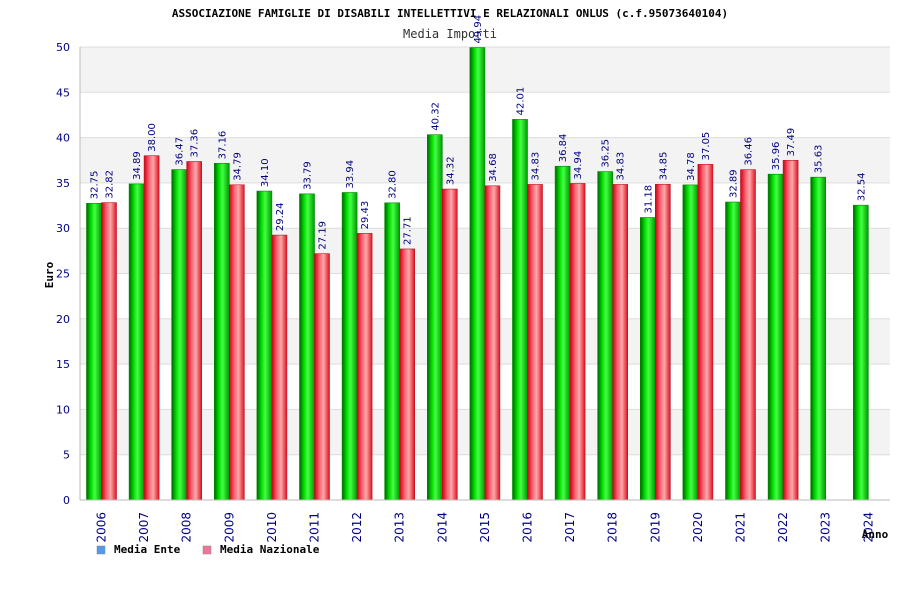 The width and height of the screenshot is (900, 600). Describe the element at coordinates (861, 187) in the screenshot. I see `data-label: 32.54` at that location.